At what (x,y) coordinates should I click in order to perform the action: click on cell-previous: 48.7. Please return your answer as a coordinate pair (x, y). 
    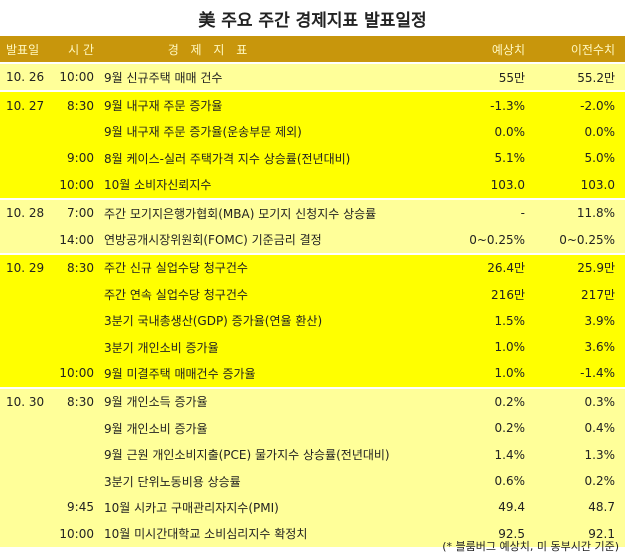
    Looking at the image, I should click on (601, 507).